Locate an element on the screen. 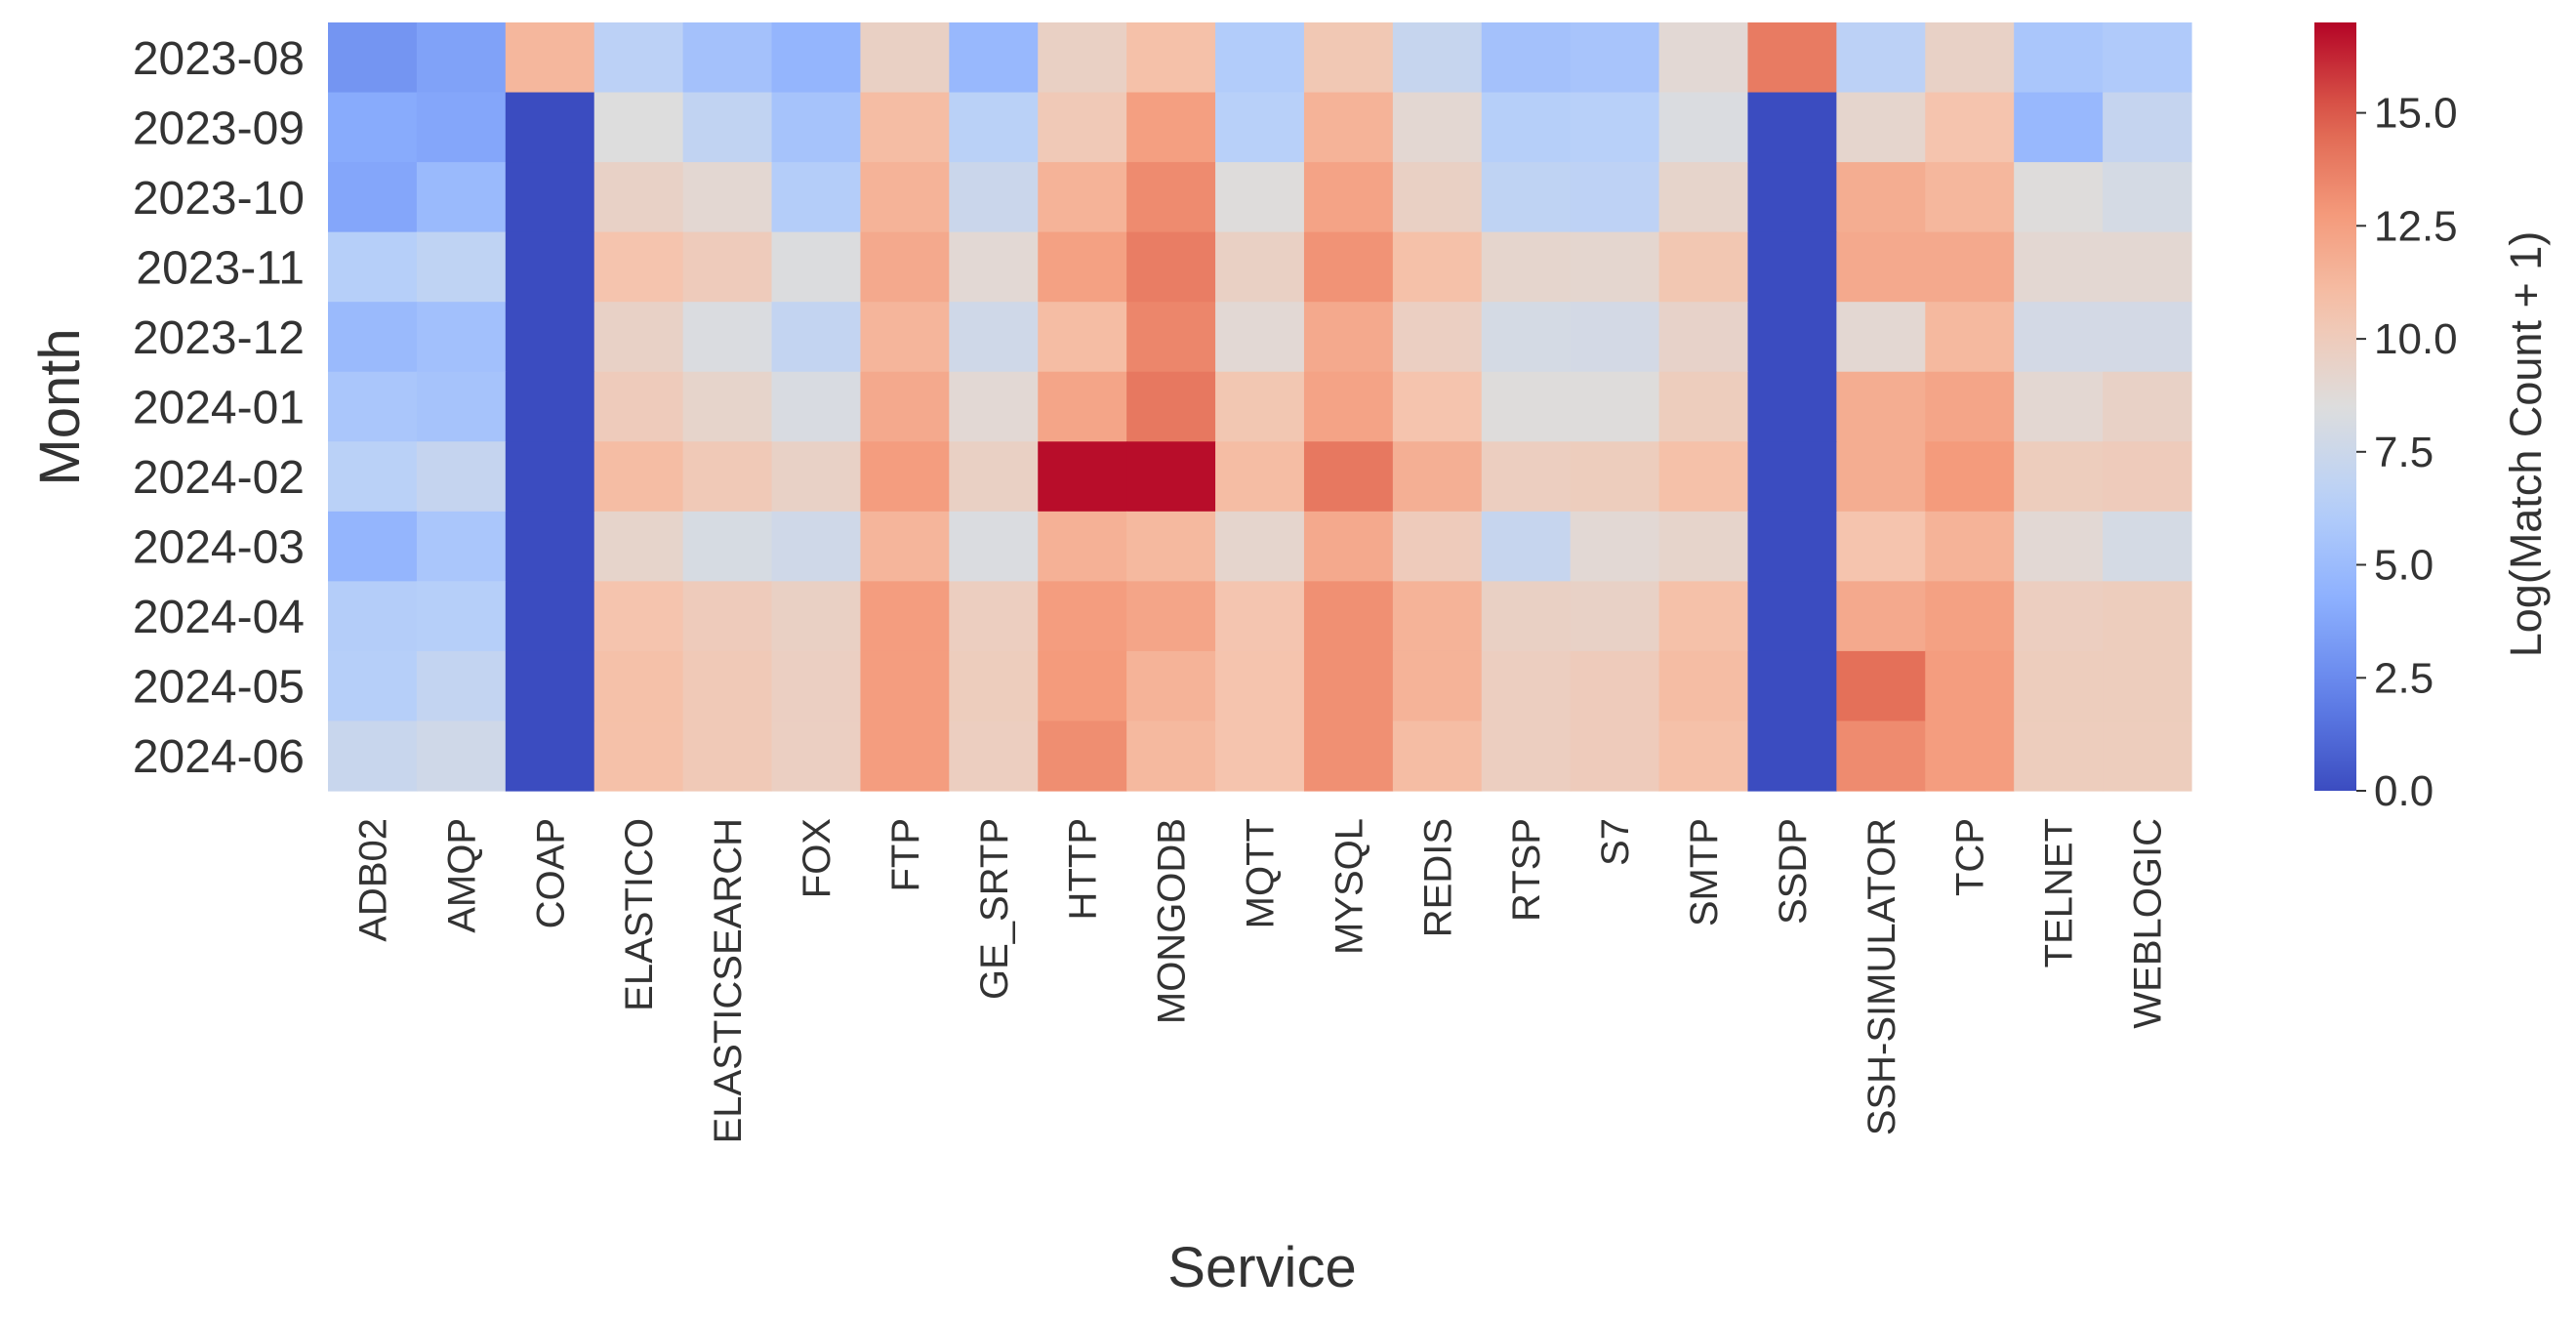  x-tick-label: GE_SRTP is located at coordinates (994, 909).